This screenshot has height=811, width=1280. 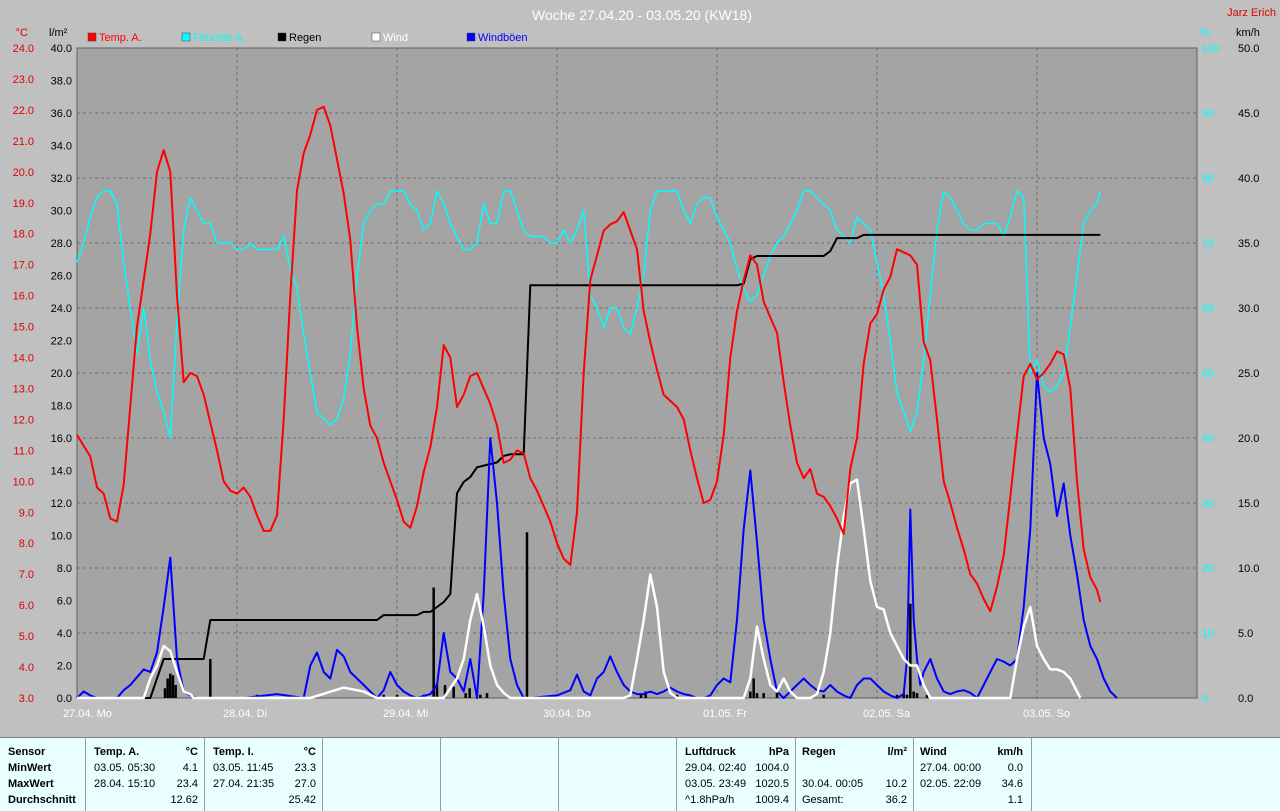 I want to click on pressure-trend: ^1.8hPa/h, so click(x=710, y=800).